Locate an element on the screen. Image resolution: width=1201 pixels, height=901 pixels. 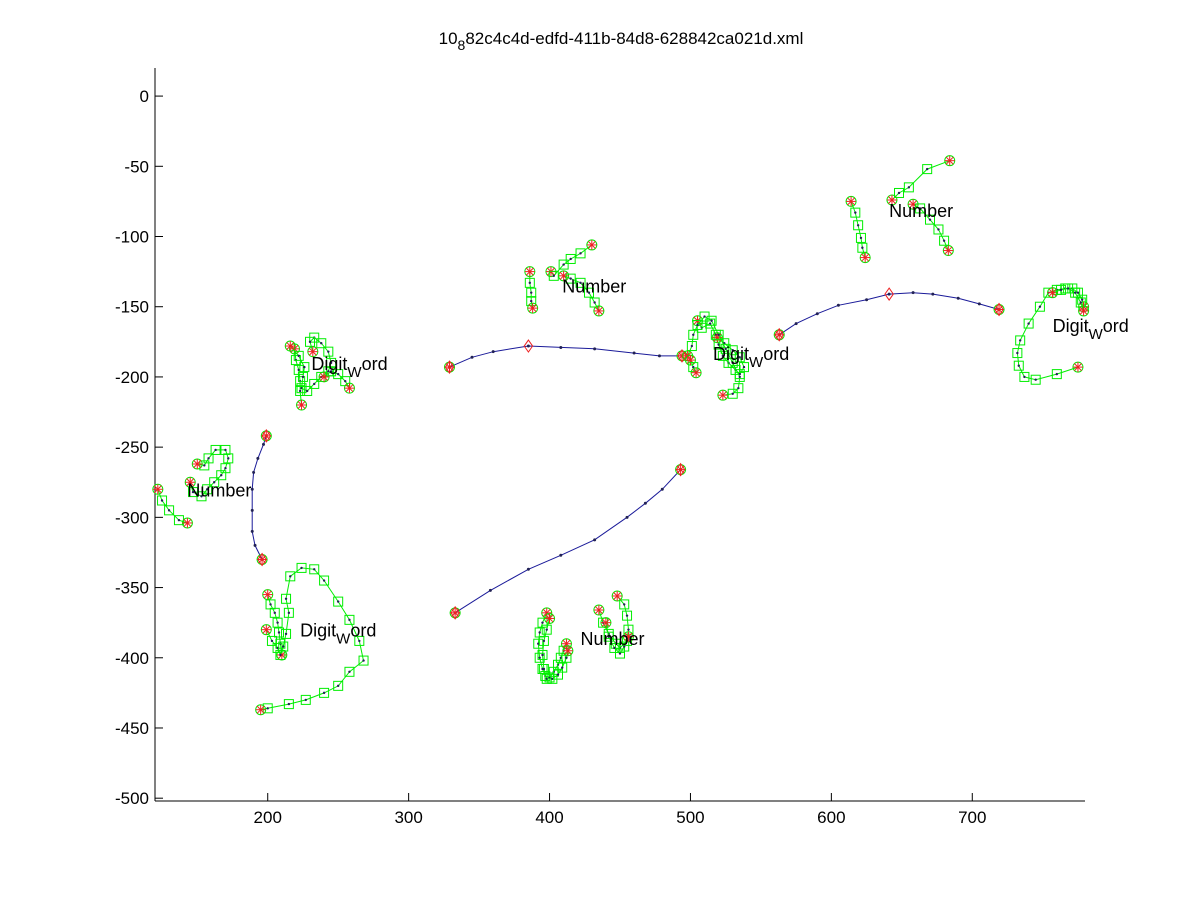
number-3-d is located at coordinates (617, 638).